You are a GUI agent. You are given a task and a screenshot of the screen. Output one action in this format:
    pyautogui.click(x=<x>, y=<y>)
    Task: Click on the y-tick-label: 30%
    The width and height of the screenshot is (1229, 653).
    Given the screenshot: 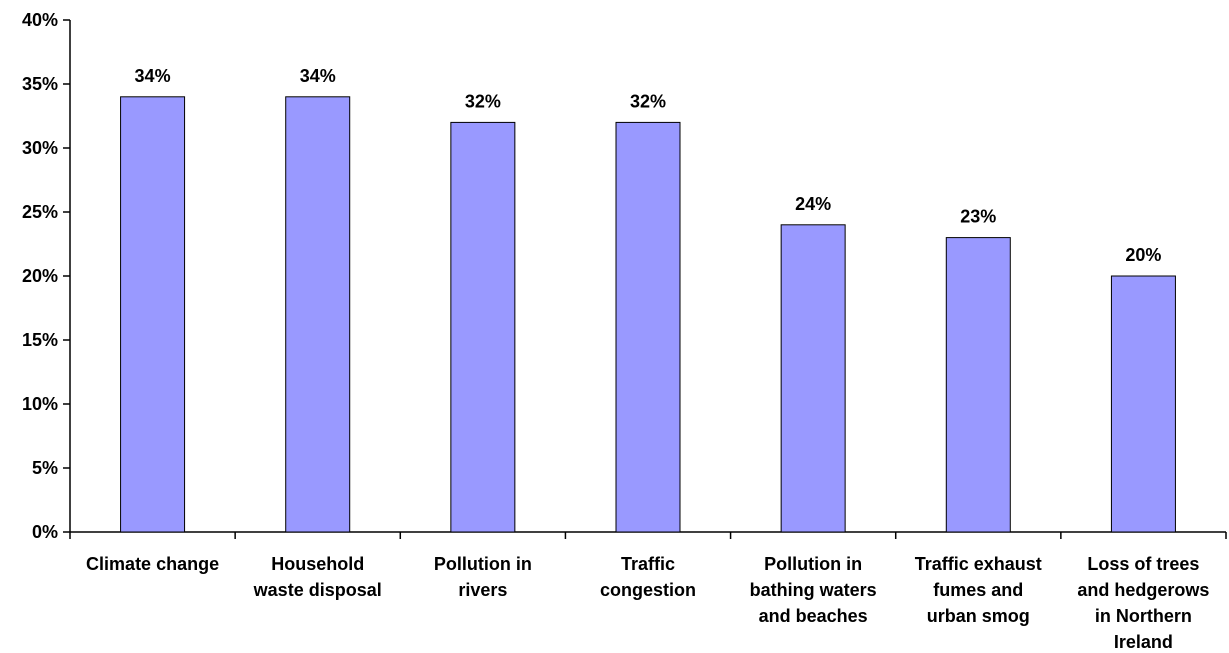 What is the action you would take?
    pyautogui.click(x=40, y=148)
    